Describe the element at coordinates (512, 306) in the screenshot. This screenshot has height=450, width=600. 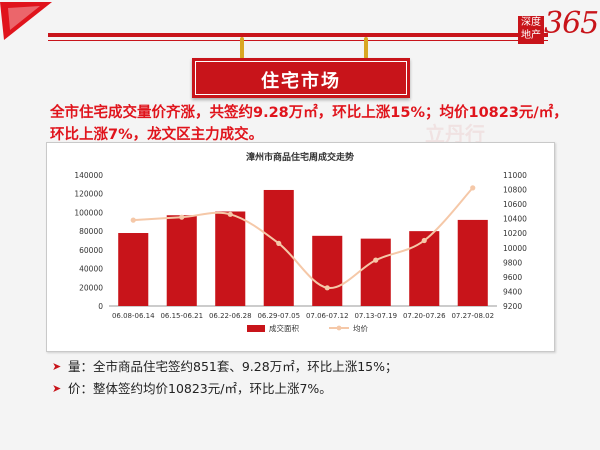
I see `y-right-tick-label: 9200` at that location.